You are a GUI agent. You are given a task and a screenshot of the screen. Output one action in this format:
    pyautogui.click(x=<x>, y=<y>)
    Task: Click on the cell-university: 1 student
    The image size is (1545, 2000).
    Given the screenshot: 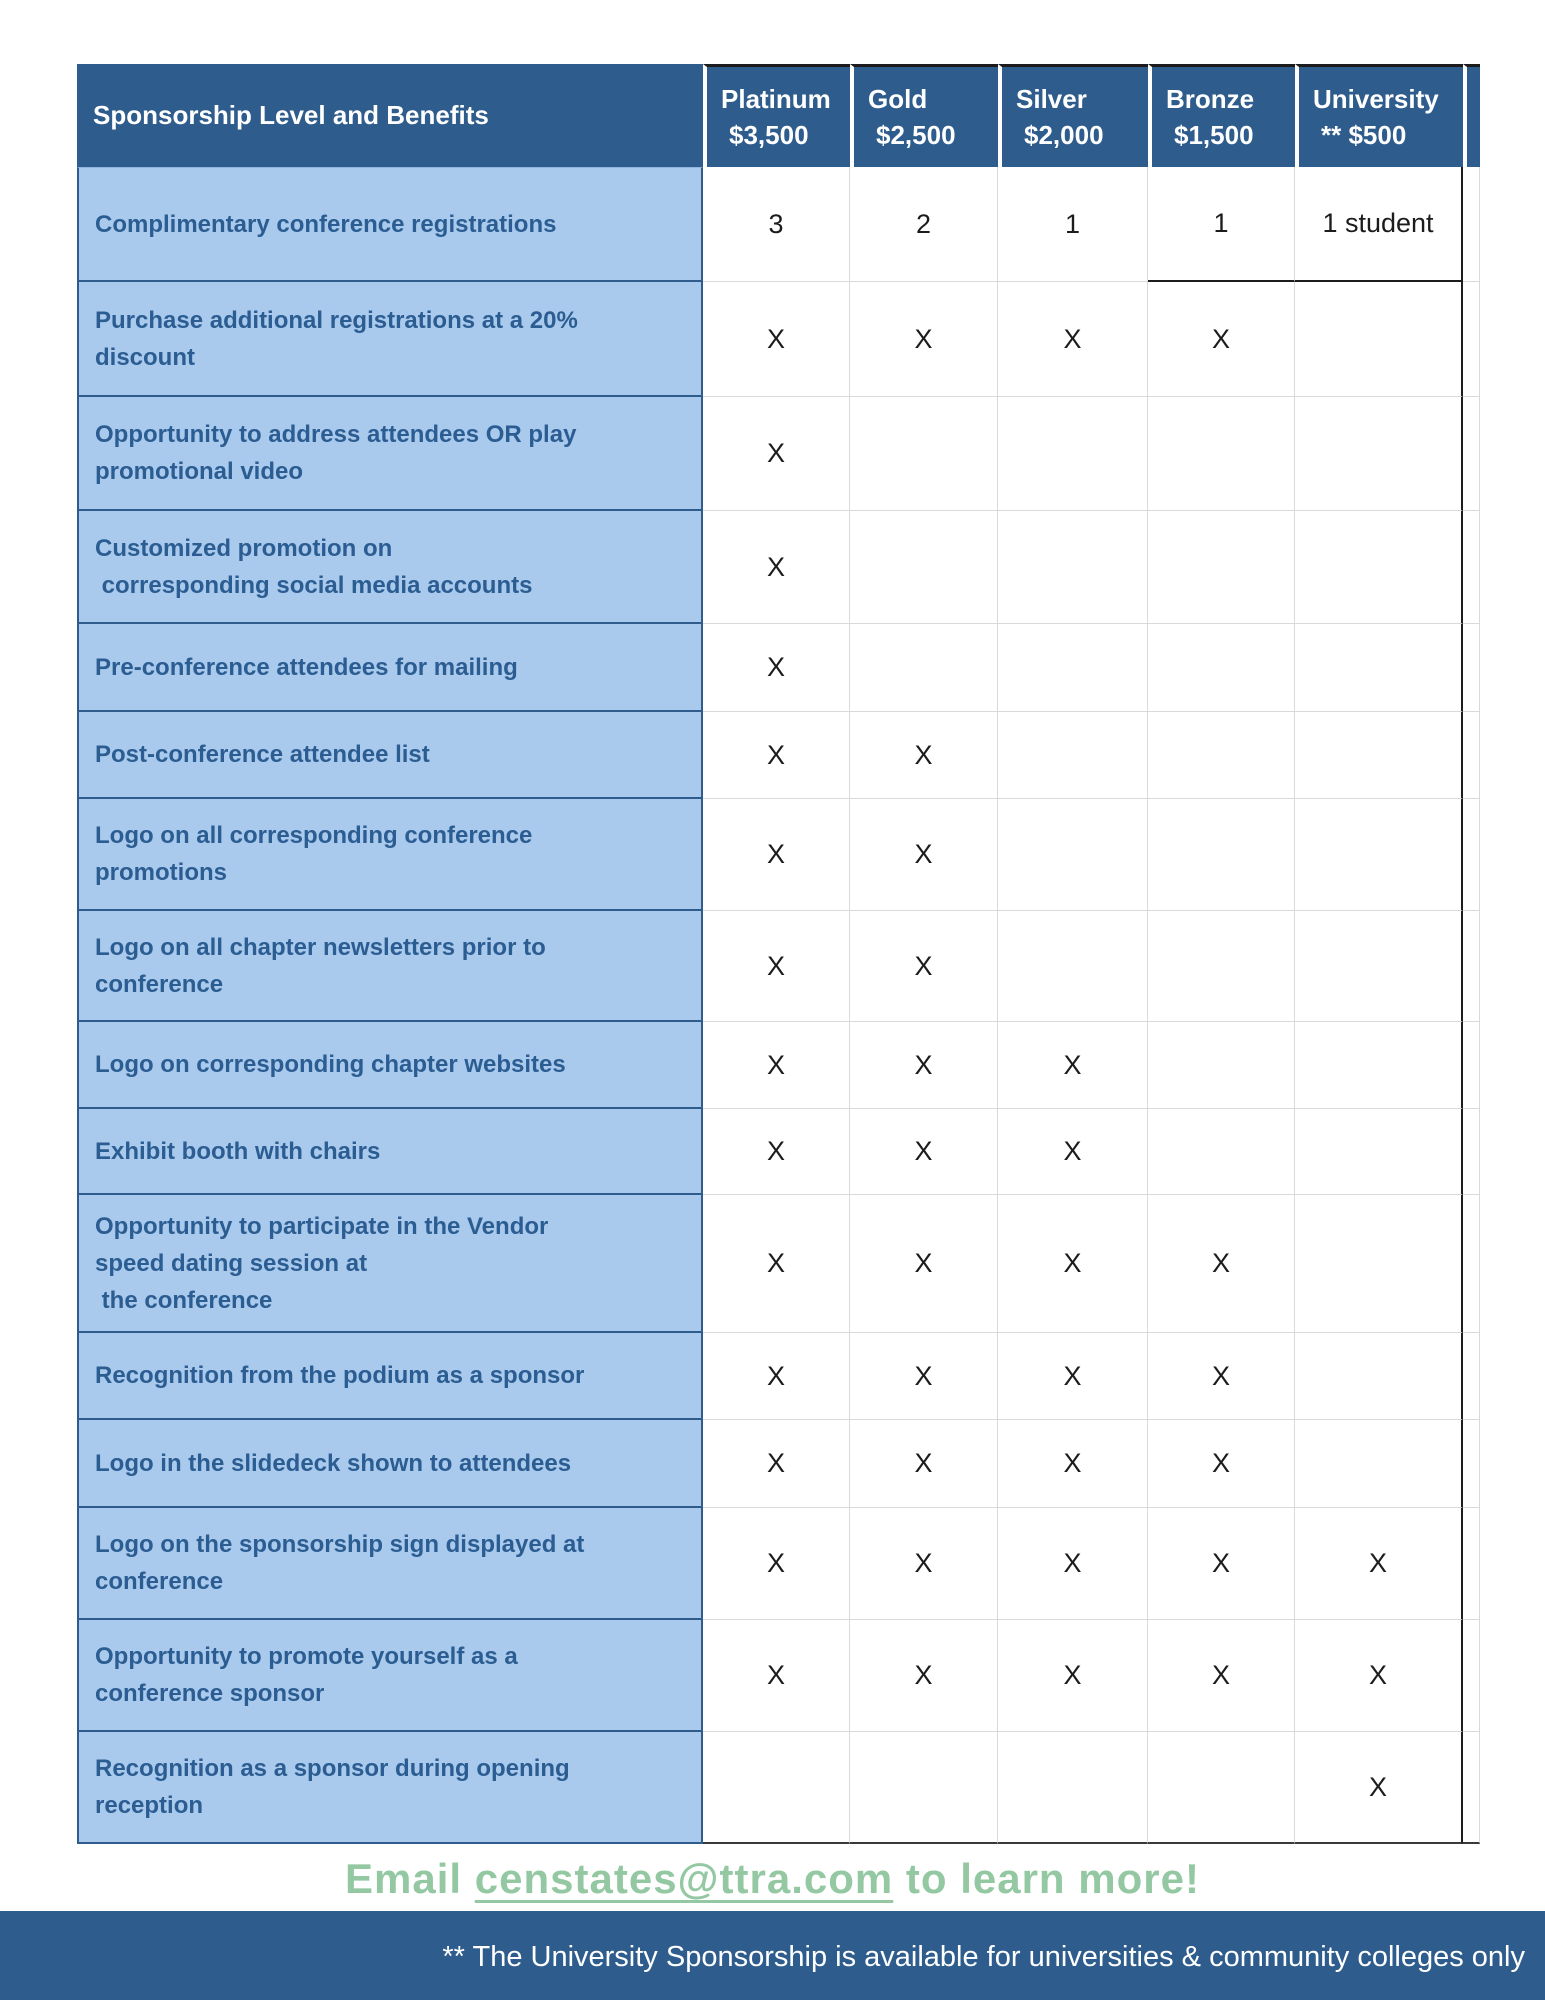 What is the action you would take?
    pyautogui.click(x=1379, y=224)
    